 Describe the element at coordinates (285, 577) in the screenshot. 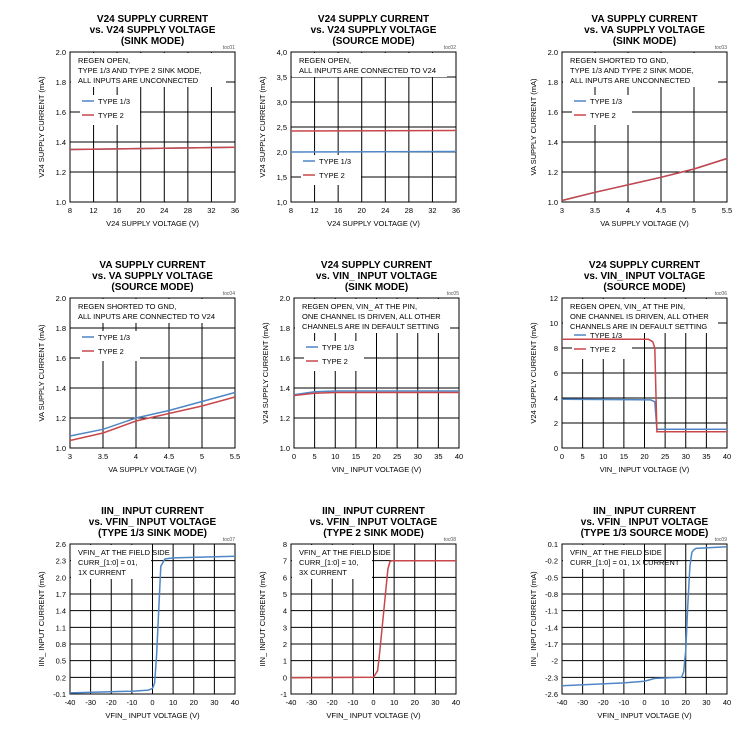

I see `y-tick-label: 6` at that location.